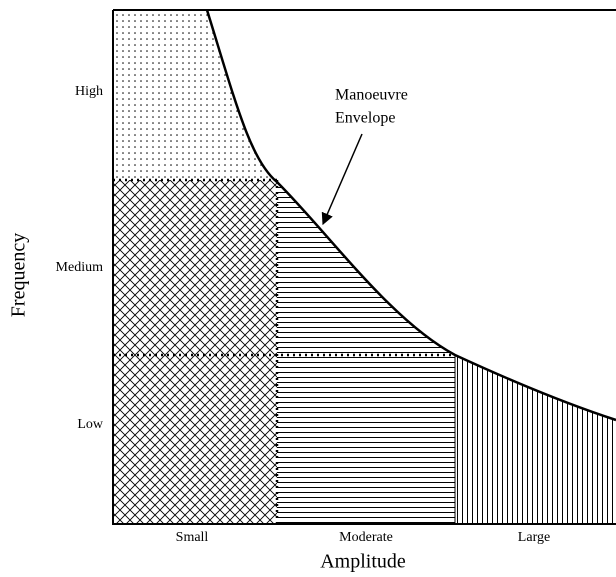 This screenshot has width=616, height=577. What do you see at coordinates (371, 95) in the screenshot?
I see `annotation: Manoeuvre` at bounding box center [371, 95].